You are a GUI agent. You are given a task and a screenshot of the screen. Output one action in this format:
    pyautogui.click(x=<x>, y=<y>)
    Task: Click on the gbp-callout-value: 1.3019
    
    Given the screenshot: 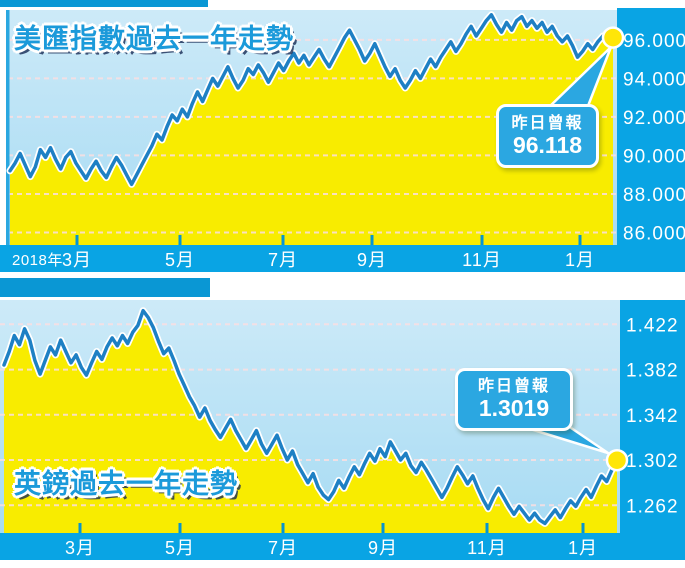 What is the action you would take?
    pyautogui.click(x=514, y=408)
    